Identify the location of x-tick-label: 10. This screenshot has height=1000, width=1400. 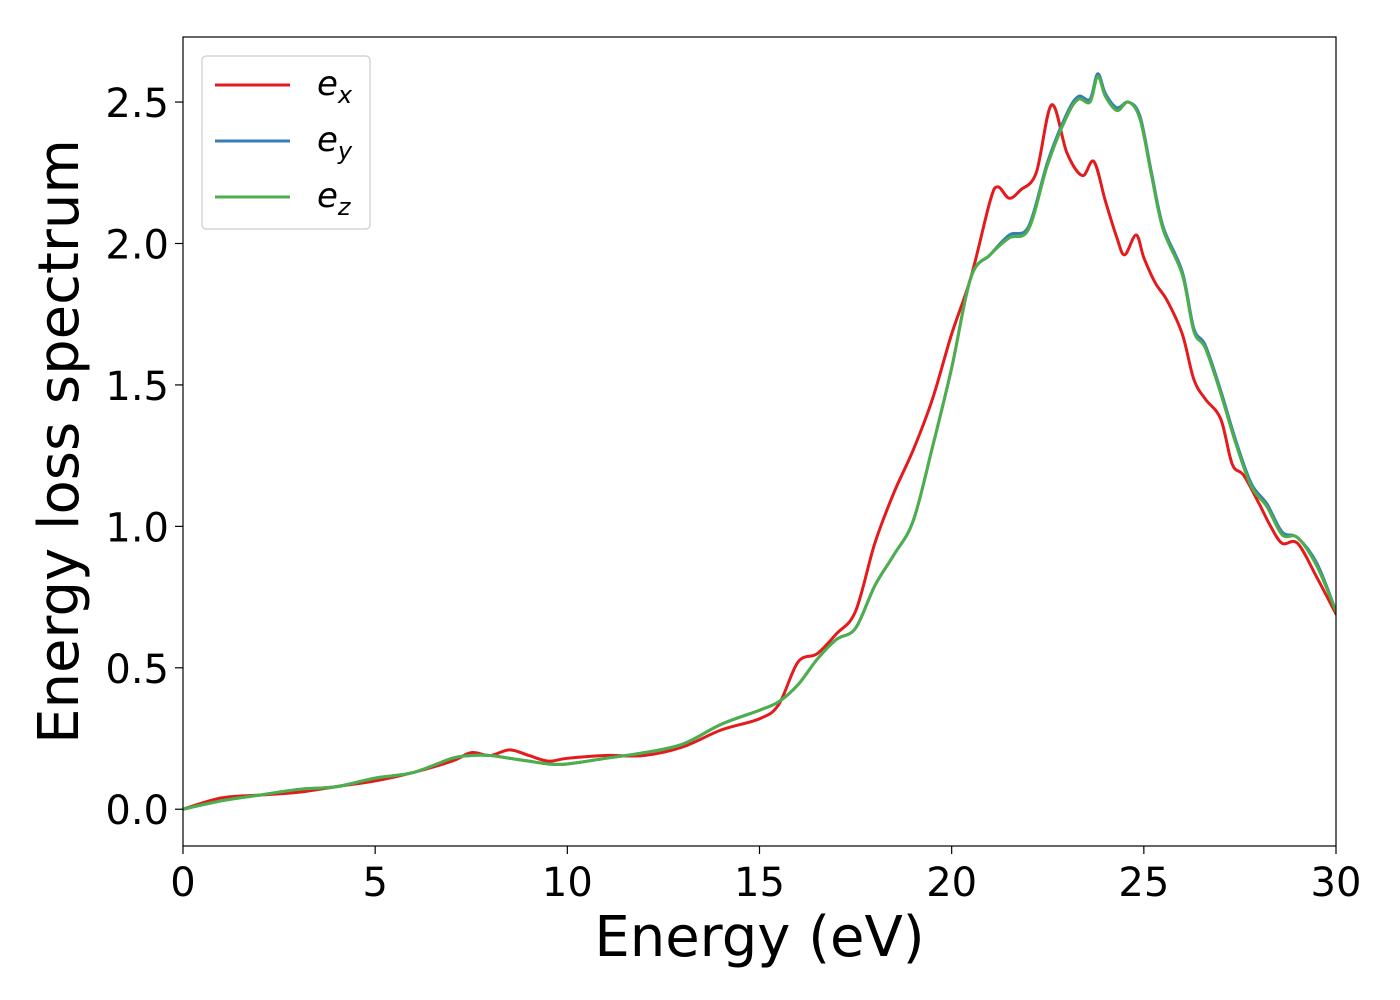
(567, 883).